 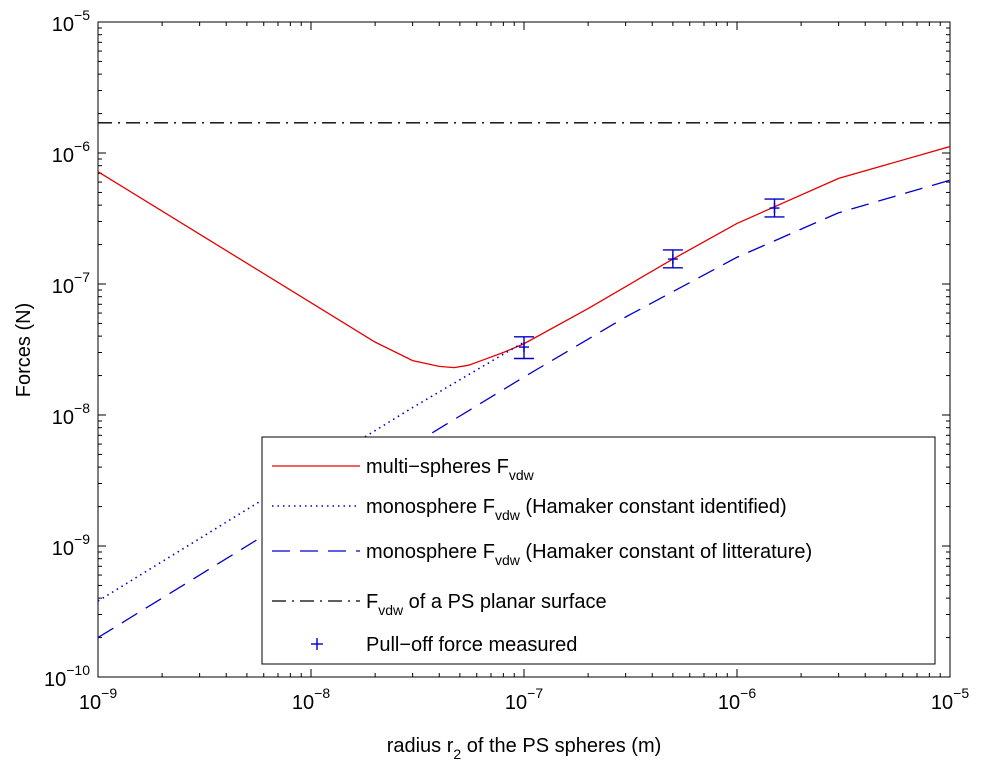 What do you see at coordinates (82, 146) in the screenshot?
I see `y-tick-label-exponent: −6` at bounding box center [82, 146].